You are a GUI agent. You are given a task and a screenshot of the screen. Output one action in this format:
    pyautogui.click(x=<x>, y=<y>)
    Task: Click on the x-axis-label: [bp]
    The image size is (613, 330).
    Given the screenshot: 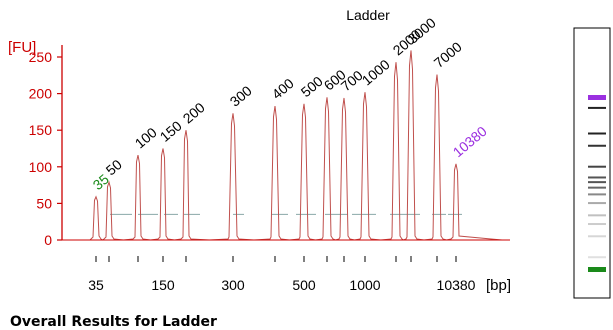 What is the action you would take?
    pyautogui.click(x=498, y=285)
    